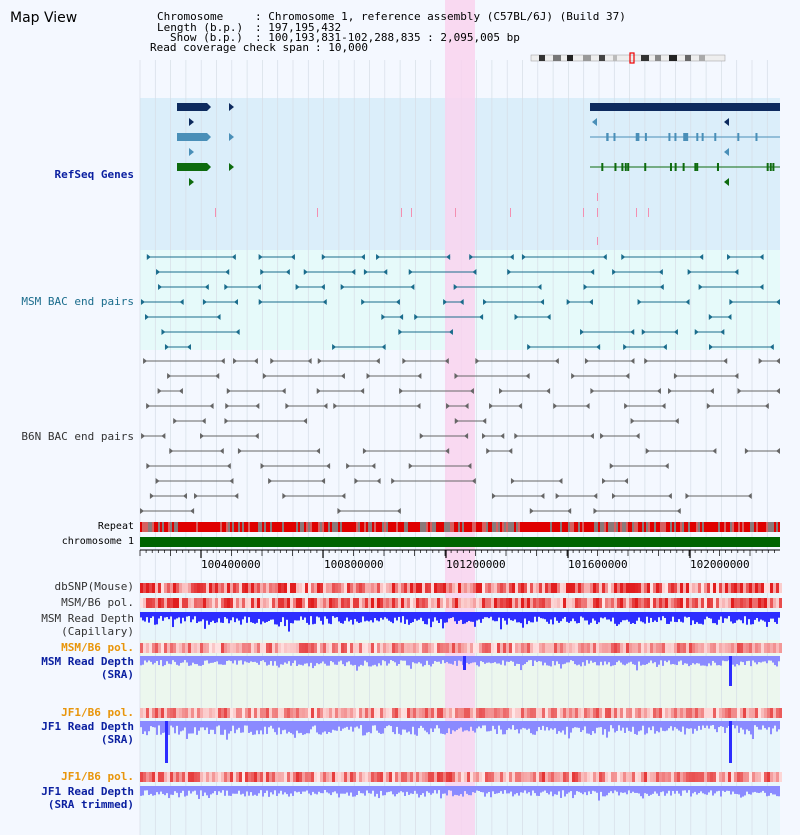  I want to click on gene-arrow, so click(231, 107).